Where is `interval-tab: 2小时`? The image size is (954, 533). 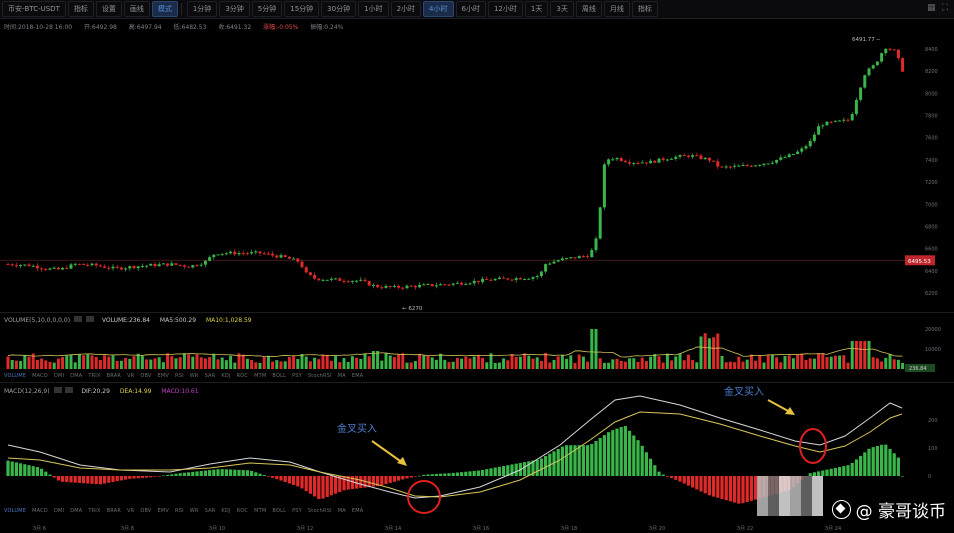
interval-tab: 2小时 is located at coordinates (406, 9).